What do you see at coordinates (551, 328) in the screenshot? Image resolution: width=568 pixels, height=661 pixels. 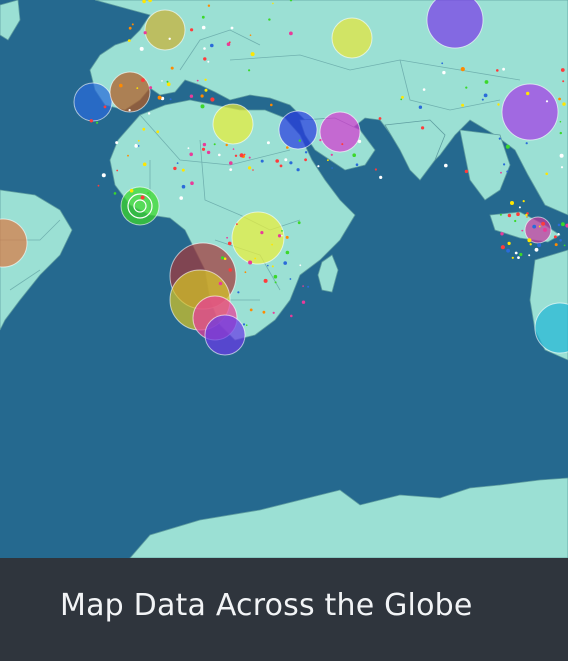 I see `map-marker-australia` at bounding box center [551, 328].